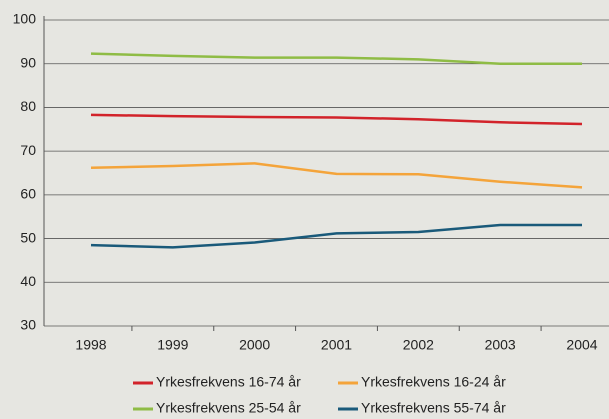 Image resolution: width=609 pixels, height=419 pixels. Describe the element at coordinates (254, 345) in the screenshot. I see `x-tick-label: 2000` at that location.